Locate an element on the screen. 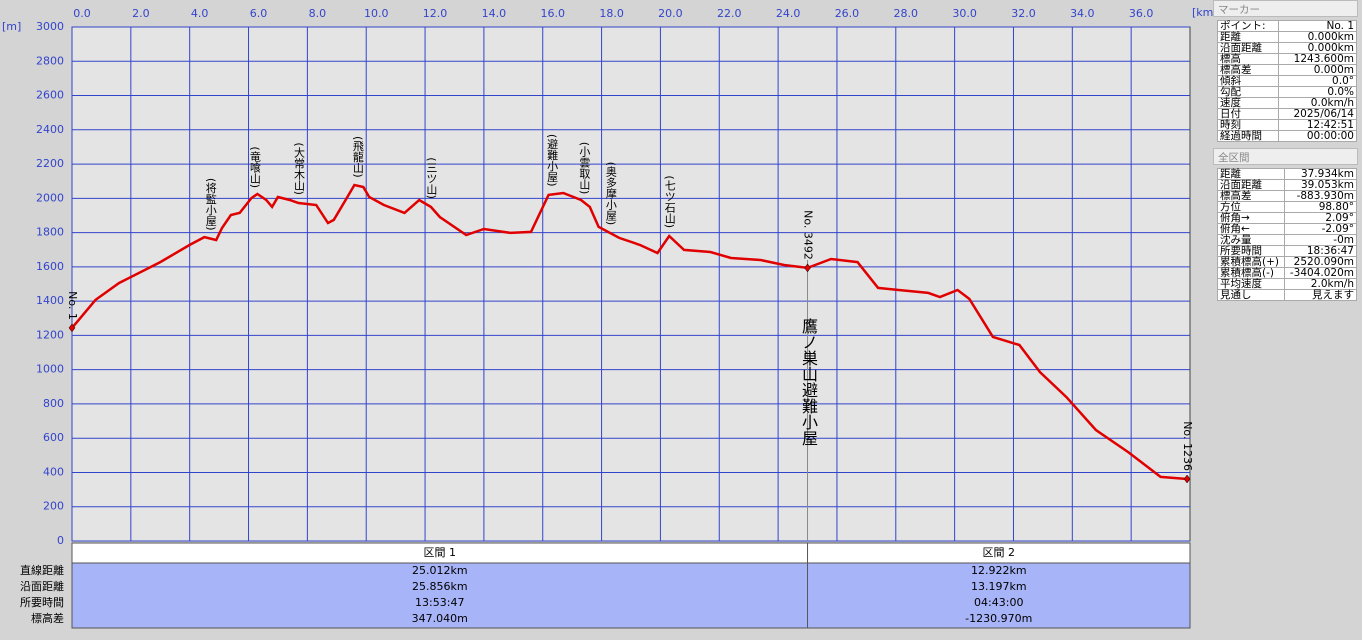 This screenshot has height=640, width=1362. x-tick-label: 2.0 is located at coordinates (141, 13).